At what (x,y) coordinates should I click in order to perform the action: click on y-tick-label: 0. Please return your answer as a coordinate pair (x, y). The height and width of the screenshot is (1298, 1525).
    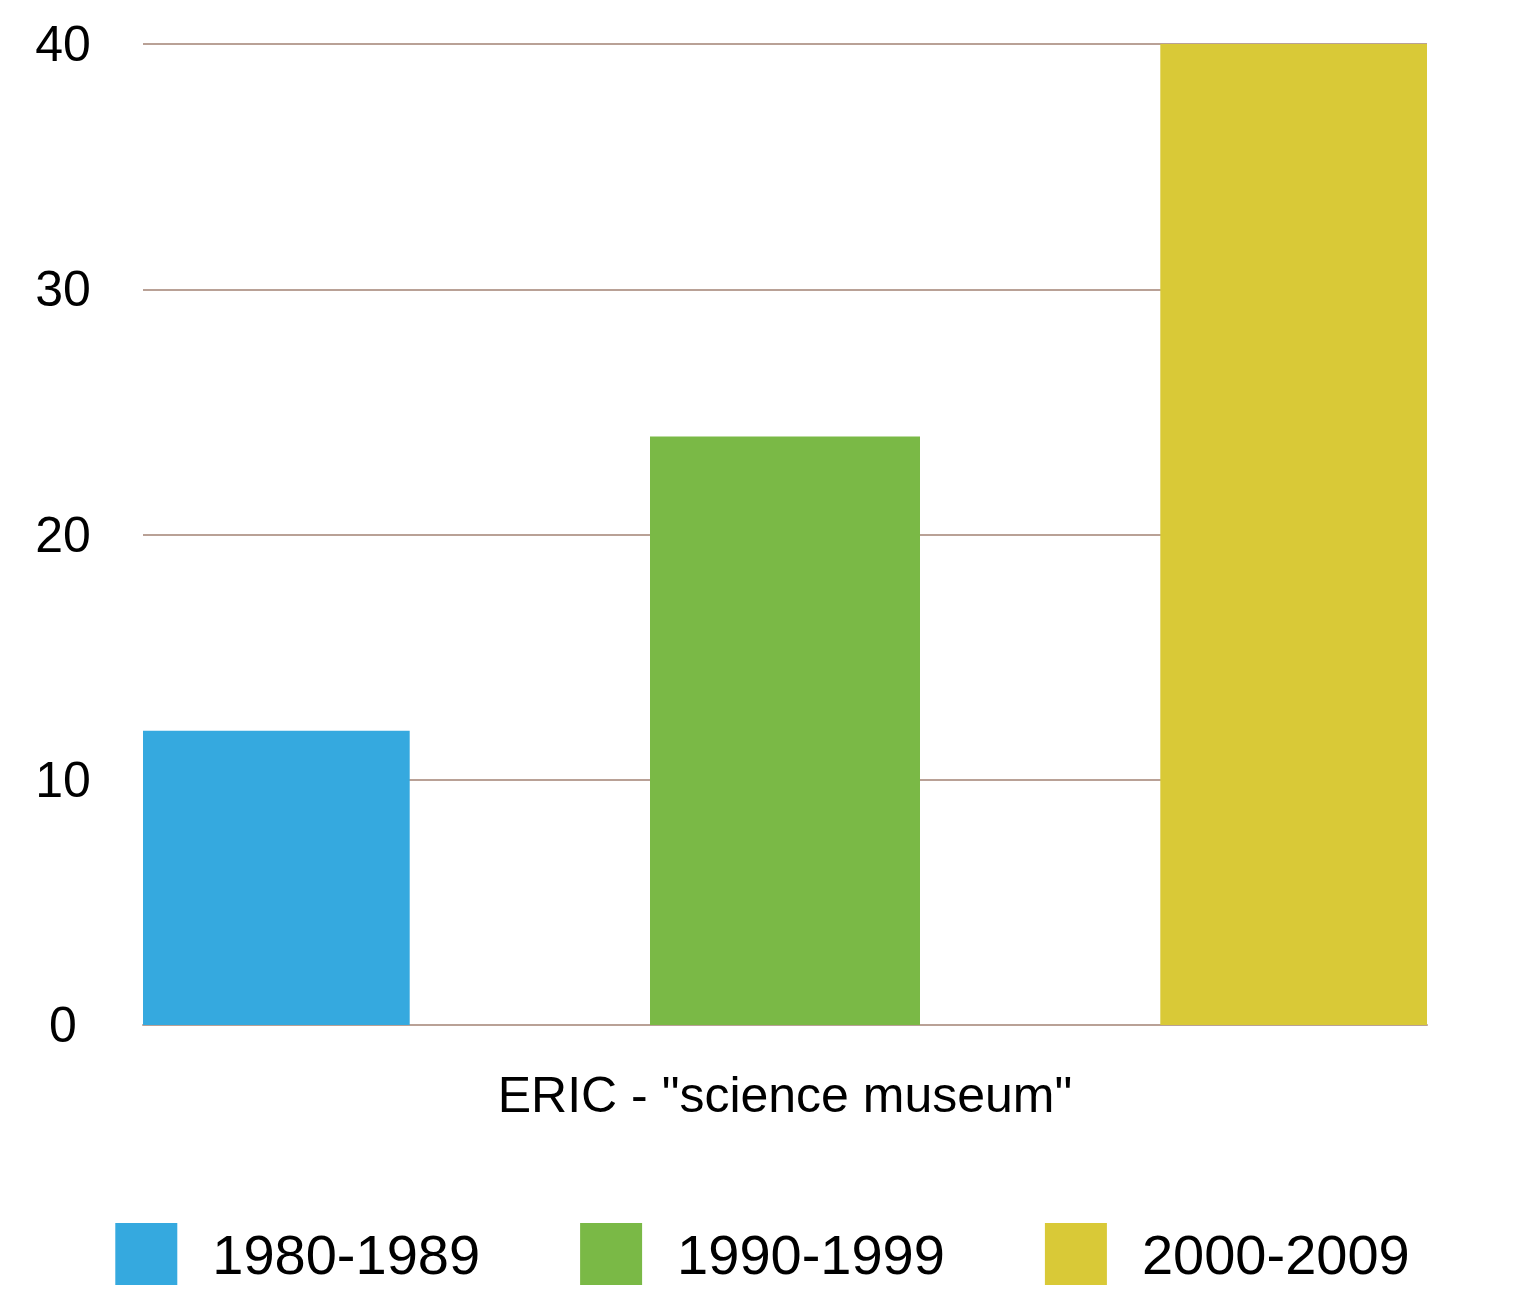
    Looking at the image, I should click on (63, 1025).